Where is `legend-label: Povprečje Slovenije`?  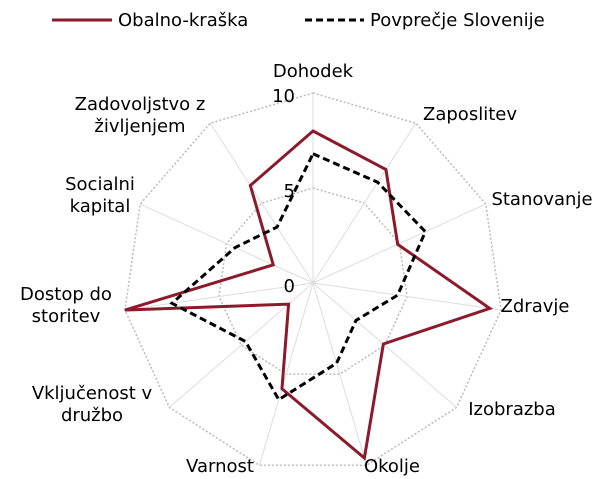 legend-label: Povprečje Slovenije is located at coordinates (457, 20).